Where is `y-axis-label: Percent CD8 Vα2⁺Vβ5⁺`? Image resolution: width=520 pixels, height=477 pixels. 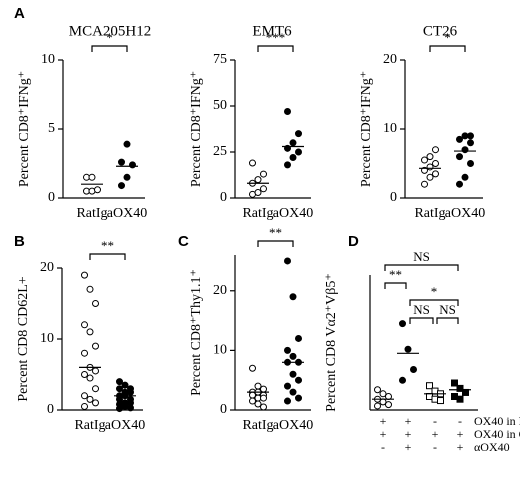 y-axis-label: Percent CD8 Vα2⁺Vβ5⁺ is located at coordinates (331, 342).